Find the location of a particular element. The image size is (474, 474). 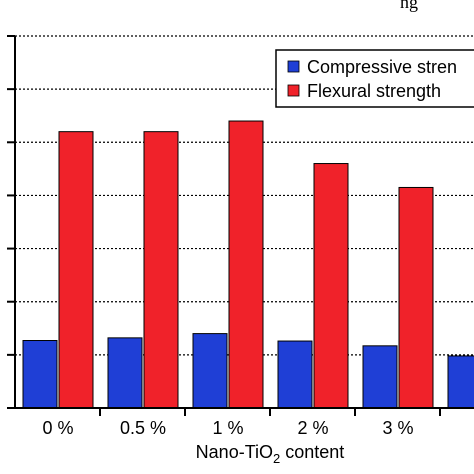

legend-label-flexural: Flexural strength is located at coordinates (374, 91).